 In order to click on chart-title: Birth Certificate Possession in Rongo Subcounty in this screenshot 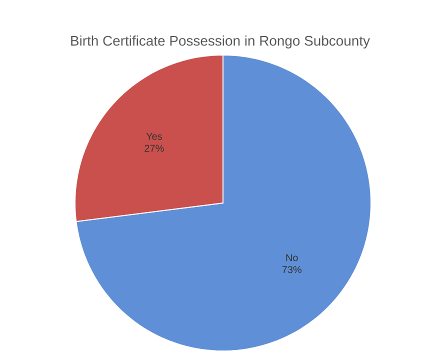, I will do `click(220, 41)`.